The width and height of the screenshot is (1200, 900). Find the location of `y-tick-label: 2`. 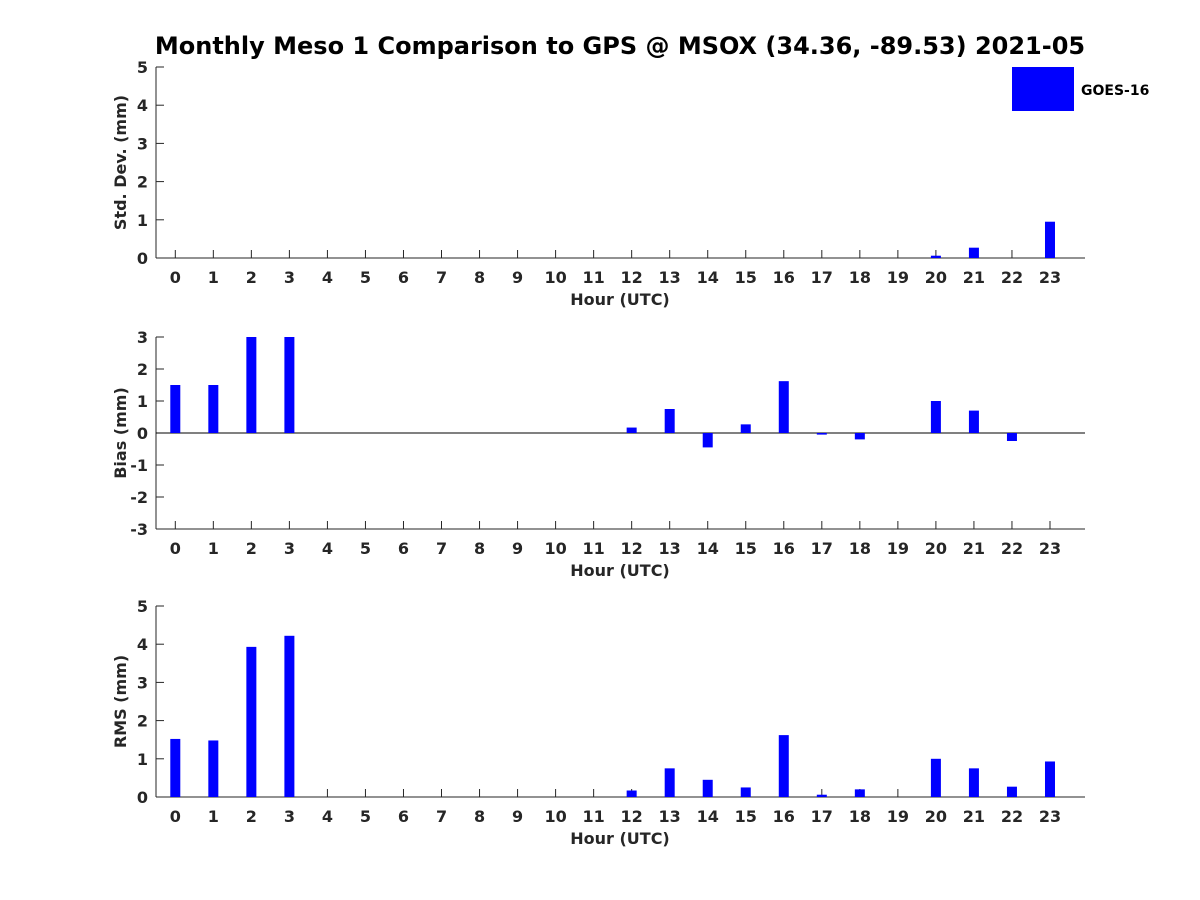

y-tick-label: 2 is located at coordinates (142, 182).